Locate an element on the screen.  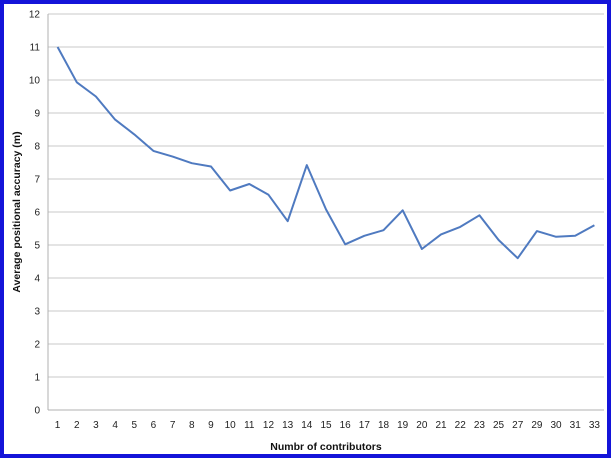
x-tick-label: 11 is located at coordinates (249, 425).